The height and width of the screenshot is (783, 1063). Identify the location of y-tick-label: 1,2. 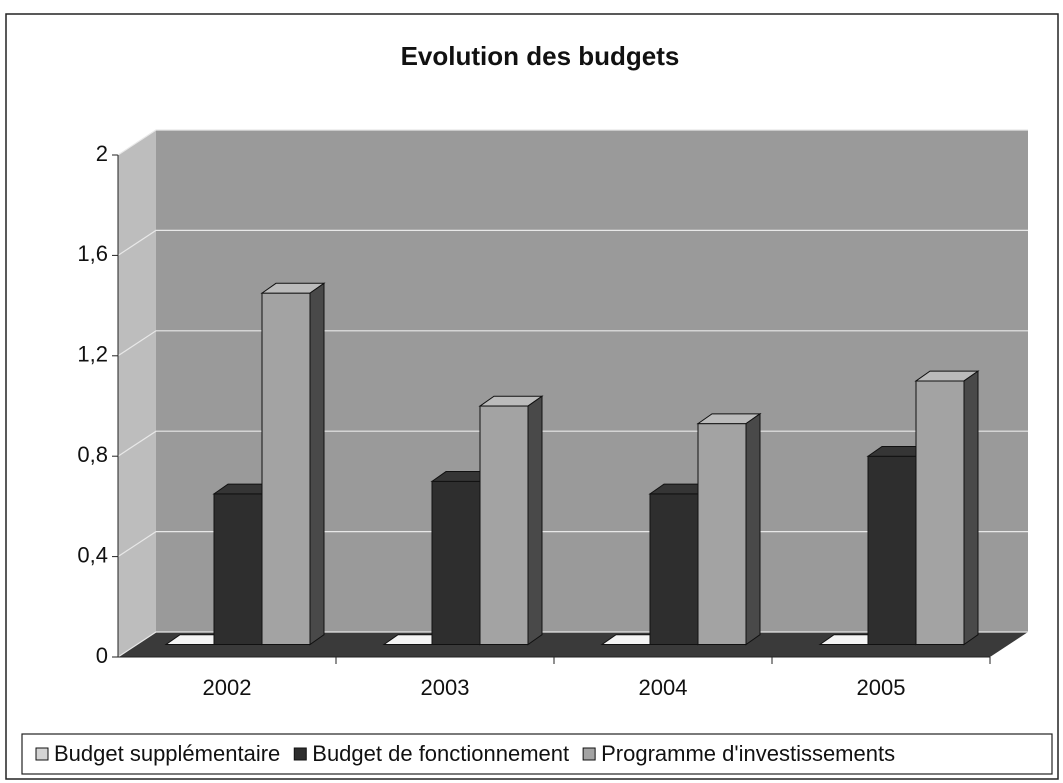
(92, 354).